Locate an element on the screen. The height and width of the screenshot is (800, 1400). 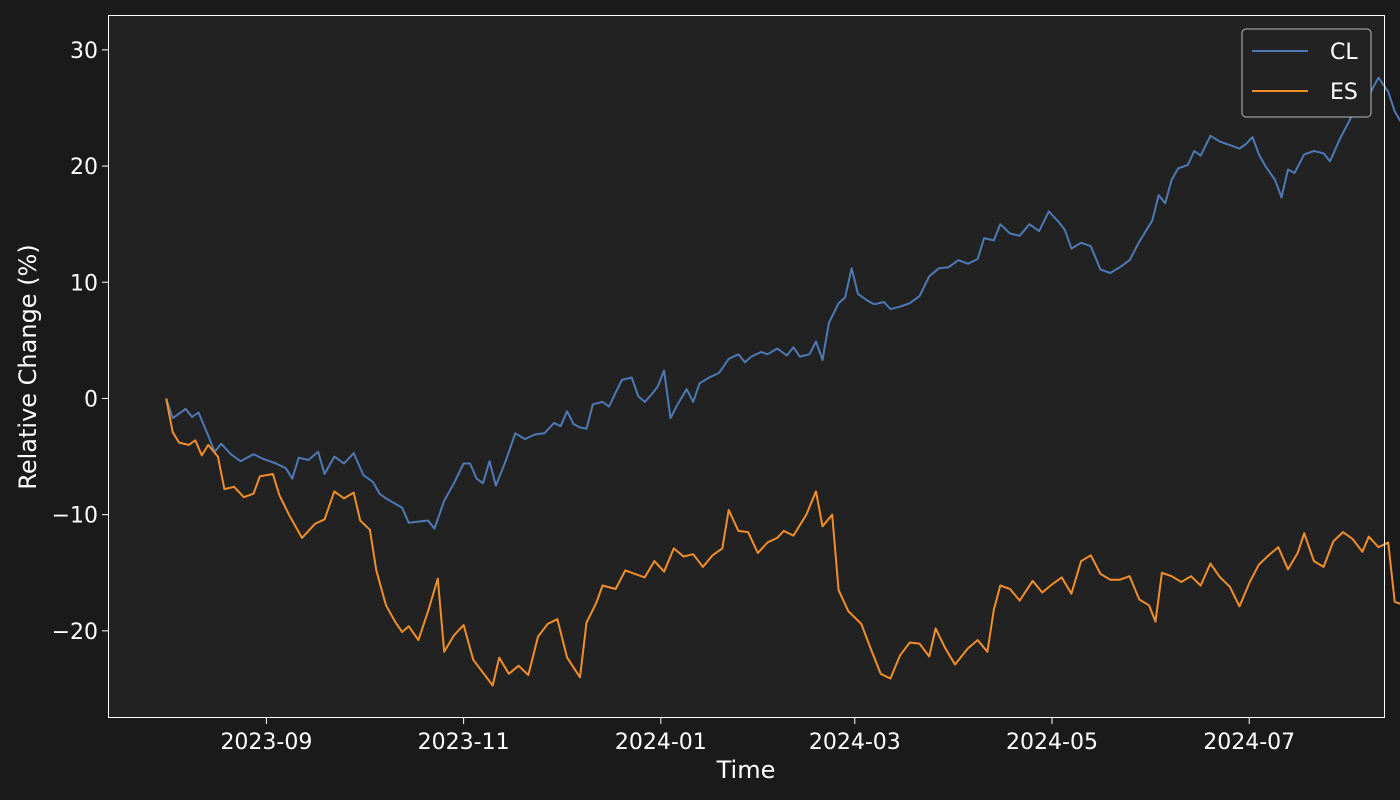
x-tick-label: 2024-07 is located at coordinates (1249, 742).